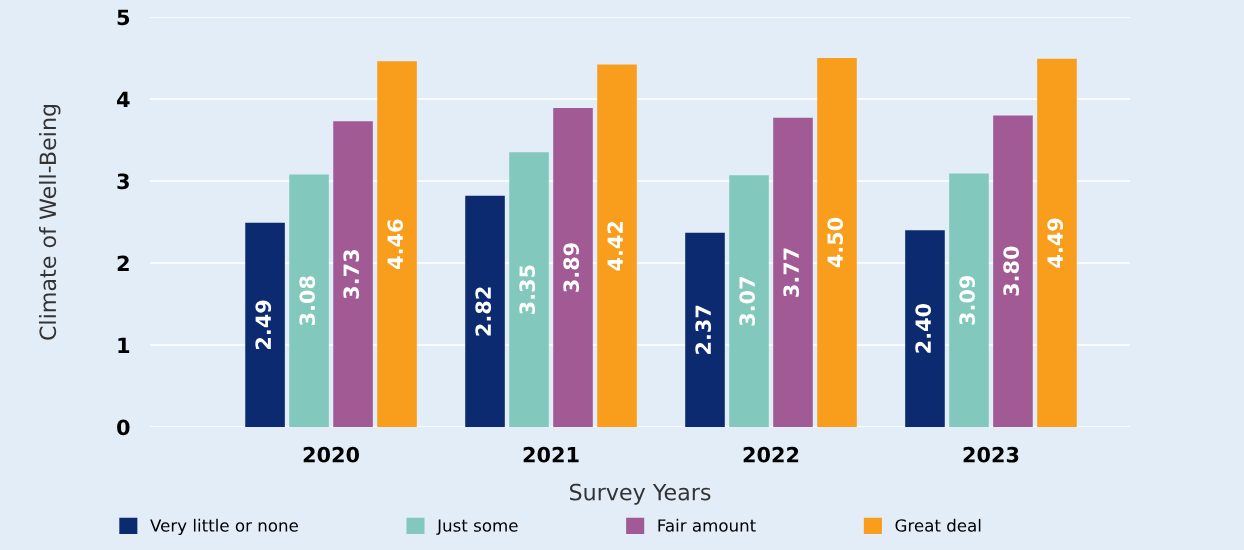 This screenshot has width=1244, height=550. Describe the element at coordinates (124, 345) in the screenshot. I see `y-tick-label: 1` at that location.